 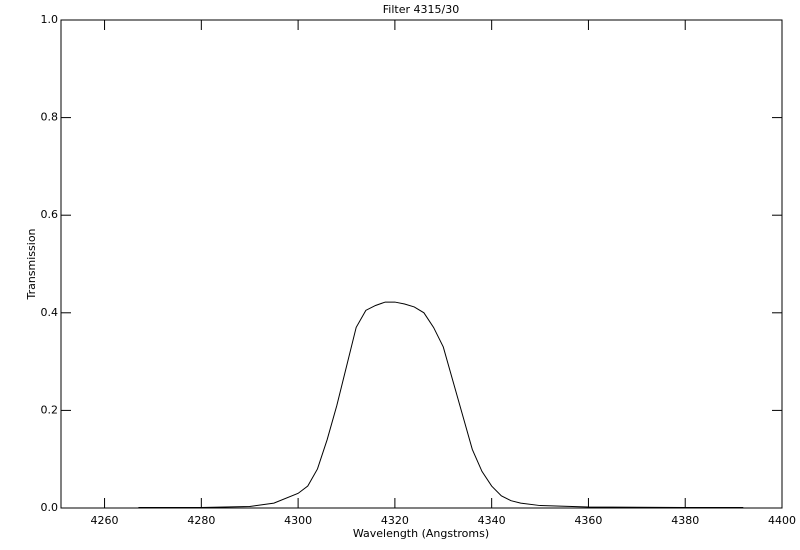 I want to click on x-tick-label: 4300, so click(x=298, y=520).